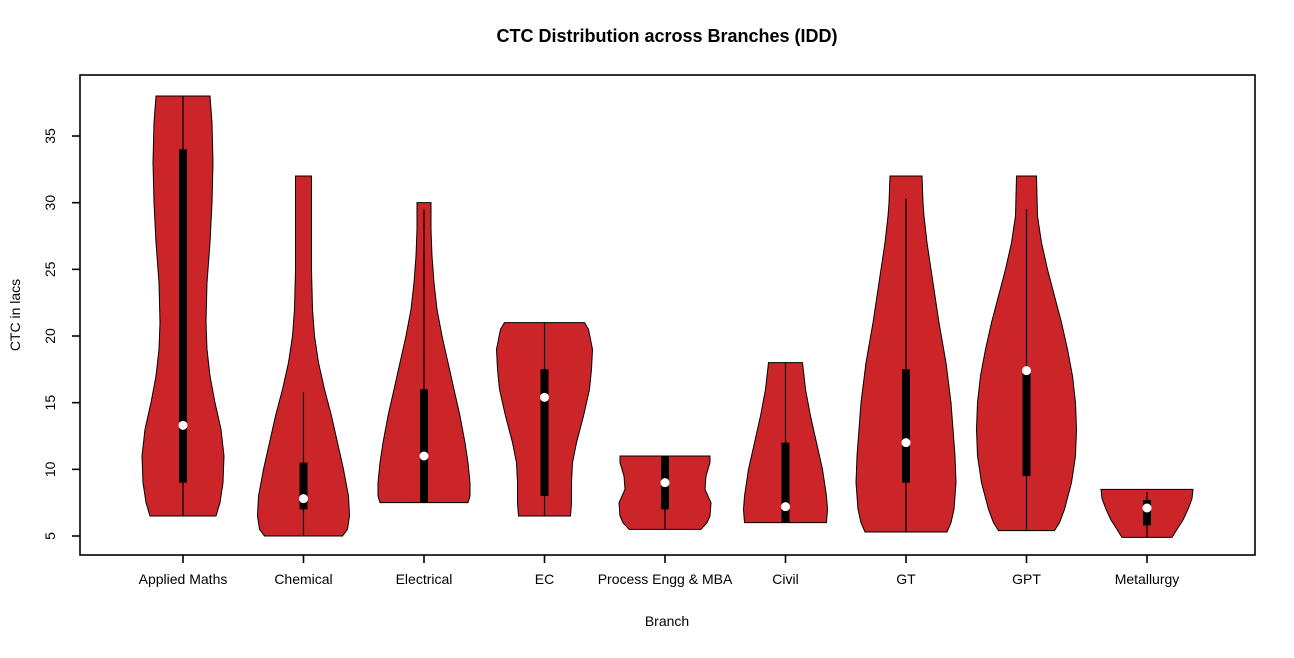  Describe the element at coordinates (50, 203) in the screenshot. I see `y-tick-label: 30` at that location.